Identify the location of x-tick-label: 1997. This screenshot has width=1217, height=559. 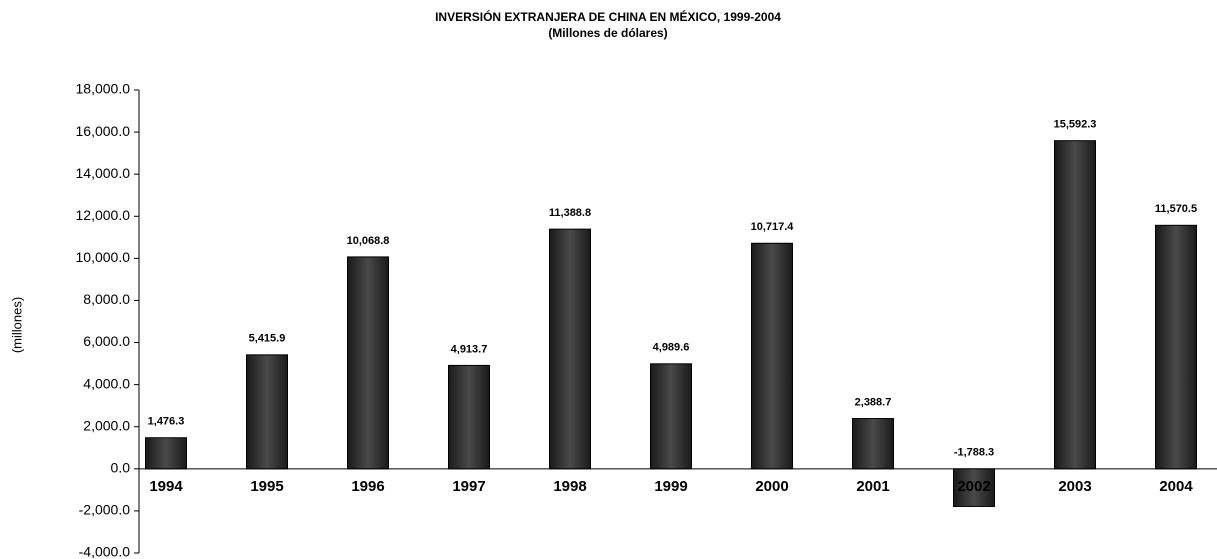
(468, 486).